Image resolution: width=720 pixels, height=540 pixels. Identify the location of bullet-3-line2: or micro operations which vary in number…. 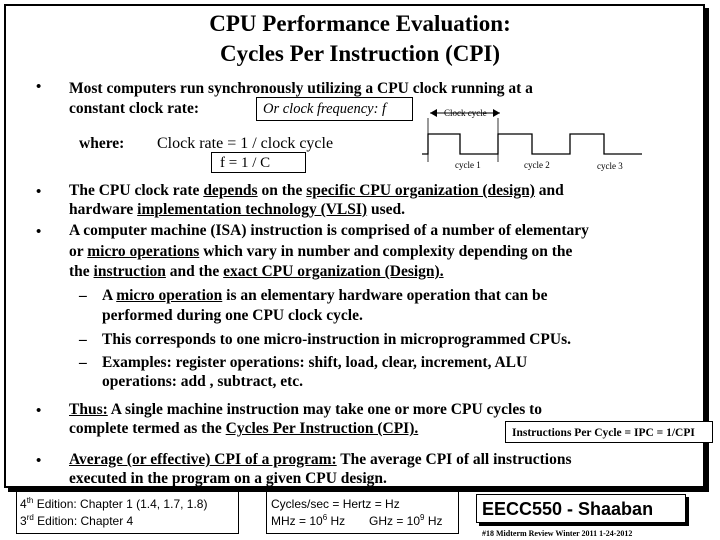
(320, 251).